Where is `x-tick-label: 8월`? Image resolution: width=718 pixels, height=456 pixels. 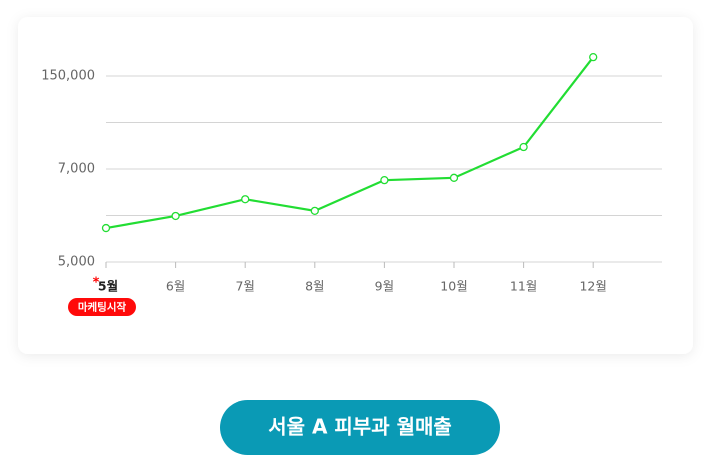
x-tick-label: 8월 is located at coordinates (314, 286).